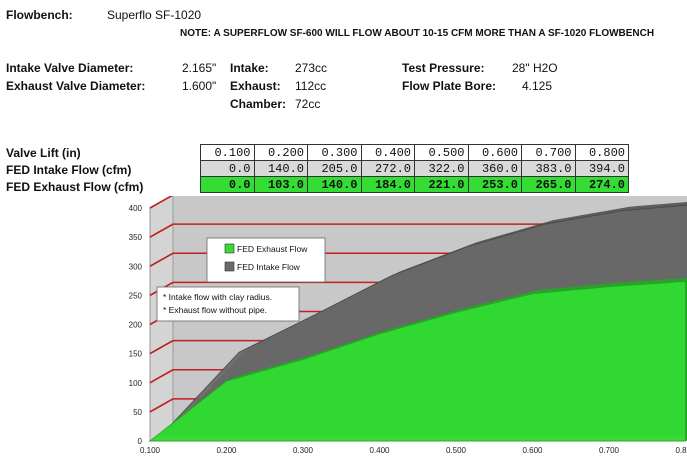 The width and height of the screenshot is (687, 466). What do you see at coordinates (494, 152) in the screenshot?
I see `table-cell: 0.600` at bounding box center [494, 152].